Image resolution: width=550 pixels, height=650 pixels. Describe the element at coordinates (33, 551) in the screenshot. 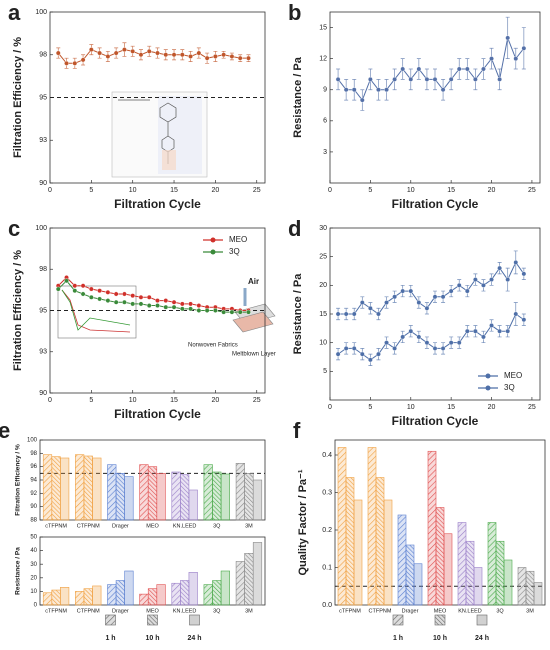

I see `y-tick-label: 40` at that location.